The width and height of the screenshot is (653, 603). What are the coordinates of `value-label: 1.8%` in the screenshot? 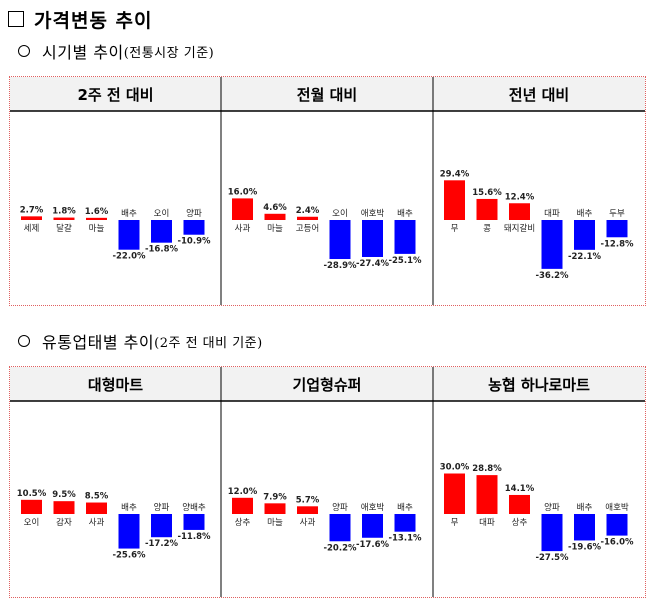 It's located at (64, 212).